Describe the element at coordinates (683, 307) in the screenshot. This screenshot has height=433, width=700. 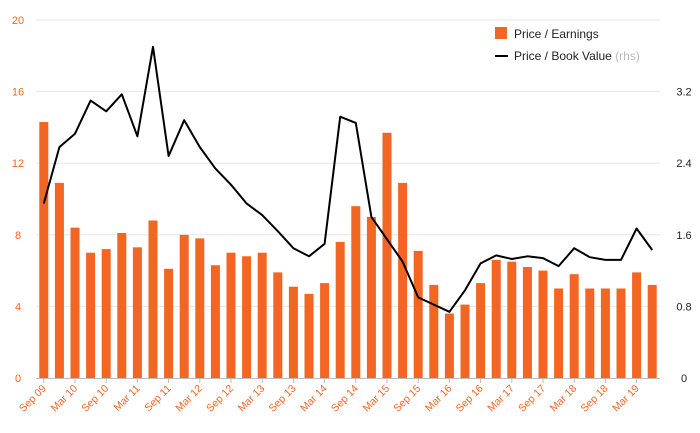
I see `right-tick-label: 0.8` at that location.